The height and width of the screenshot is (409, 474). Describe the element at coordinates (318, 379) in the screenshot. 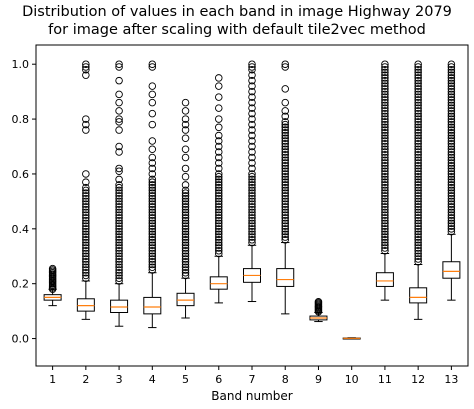

I see `x-tick-label: 9` at that location.